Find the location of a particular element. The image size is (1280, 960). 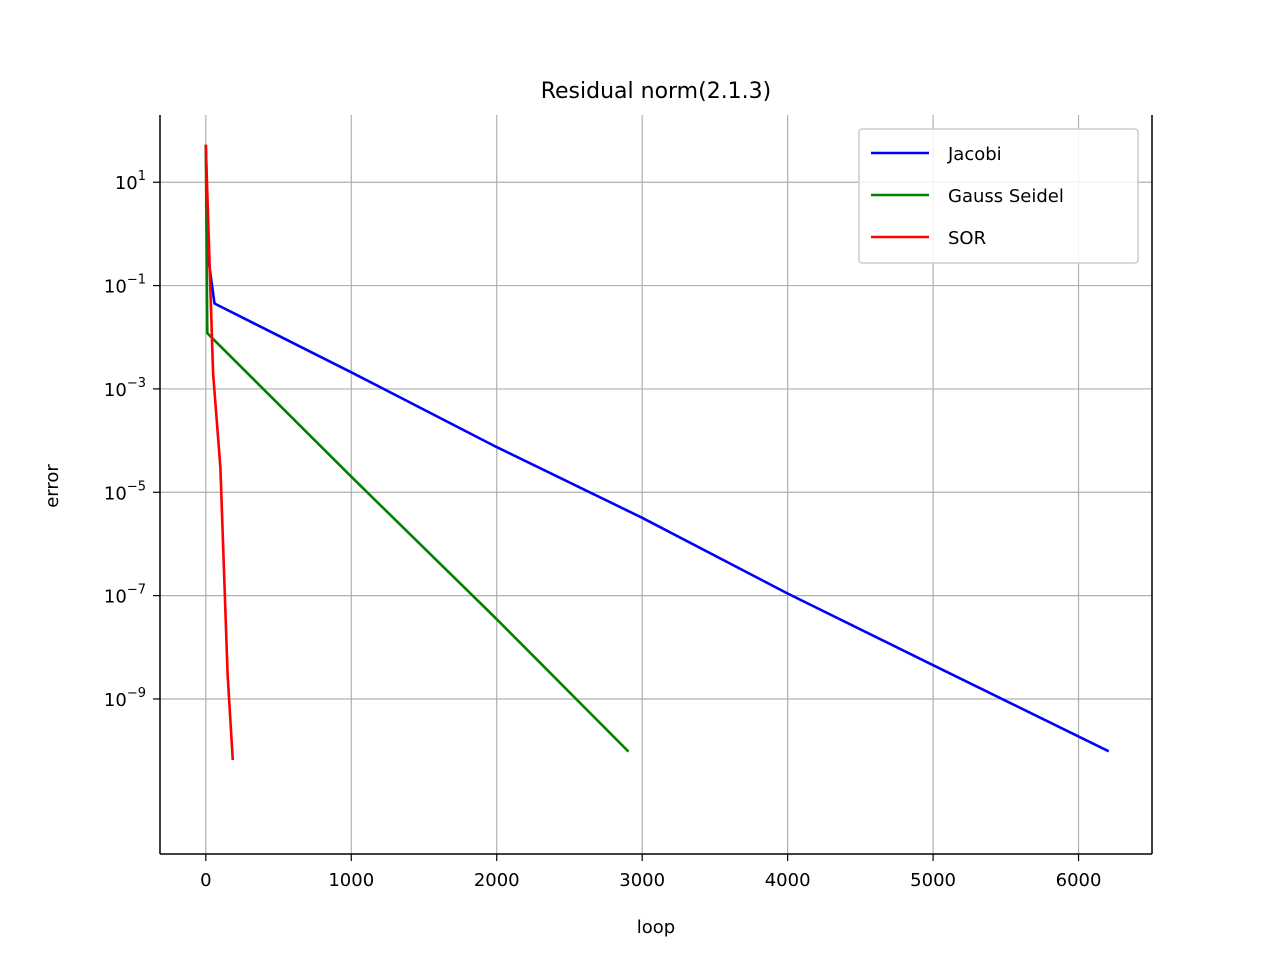

chart-title: Residual norm(2.1.3) is located at coordinates (656, 91).